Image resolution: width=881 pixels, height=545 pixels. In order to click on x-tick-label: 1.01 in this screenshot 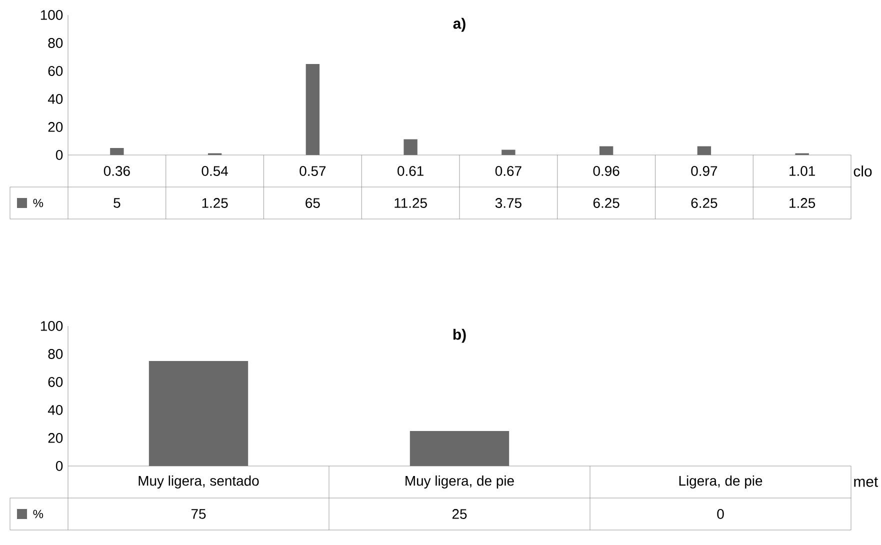, I will do `click(802, 171)`.